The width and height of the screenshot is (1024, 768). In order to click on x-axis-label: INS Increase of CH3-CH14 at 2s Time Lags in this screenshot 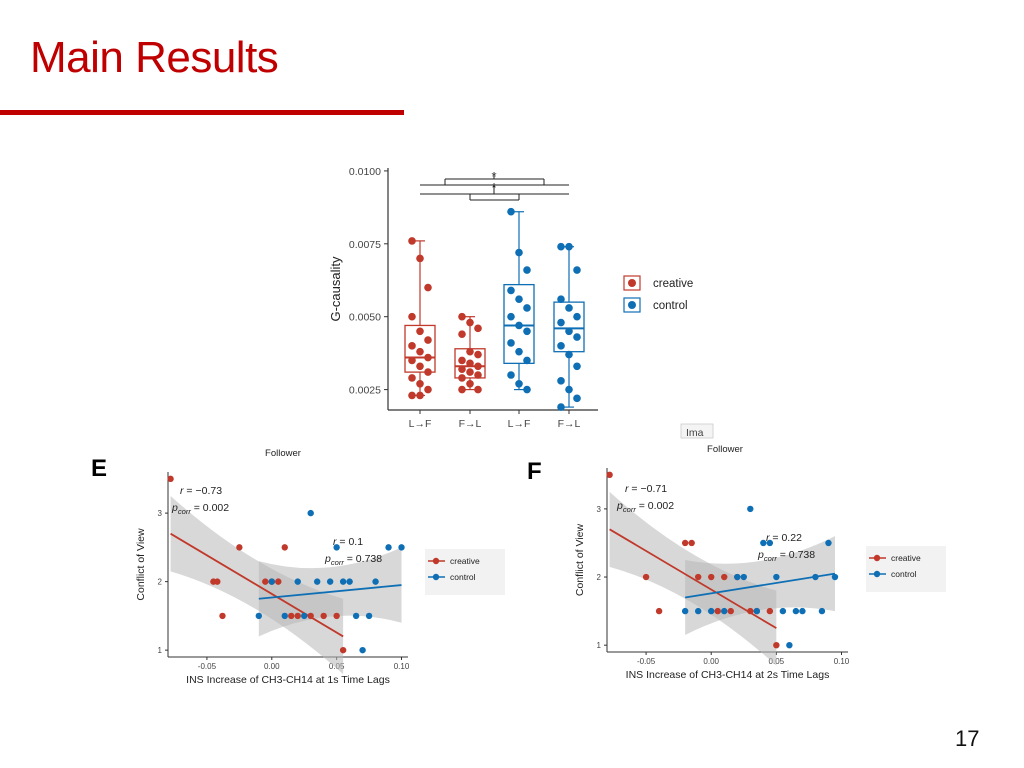, I will do `click(728, 675)`.